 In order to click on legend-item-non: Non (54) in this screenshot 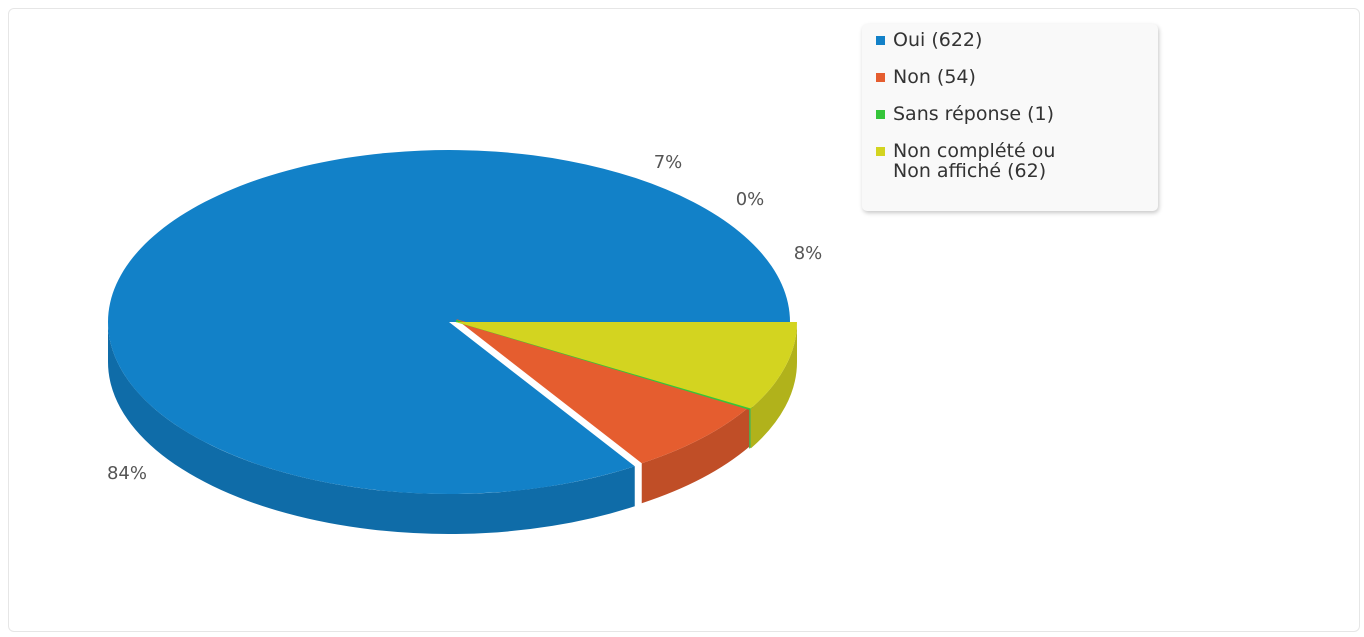, I will do `click(1017, 77)`.